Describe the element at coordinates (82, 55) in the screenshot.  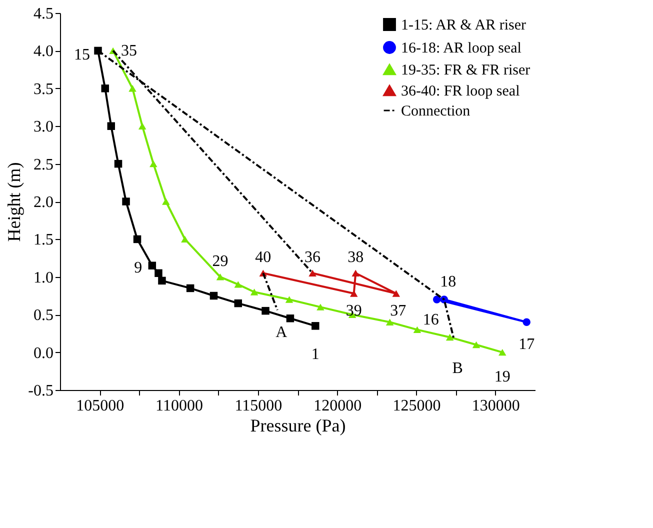
I see `annotation: 15` at that location.